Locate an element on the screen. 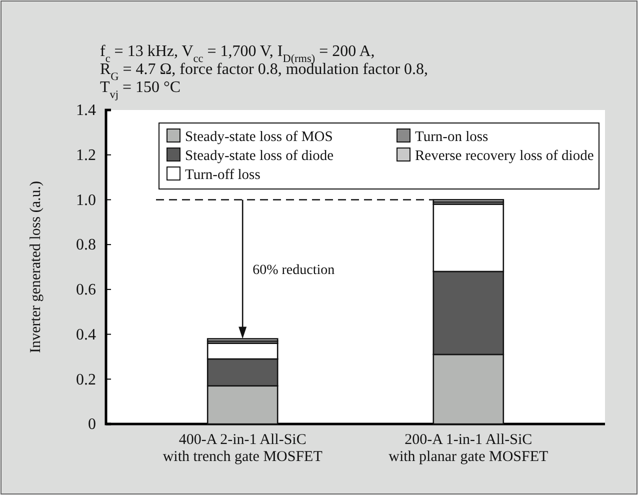  legend-label: Steady-state loss of diode is located at coordinates (259, 156).